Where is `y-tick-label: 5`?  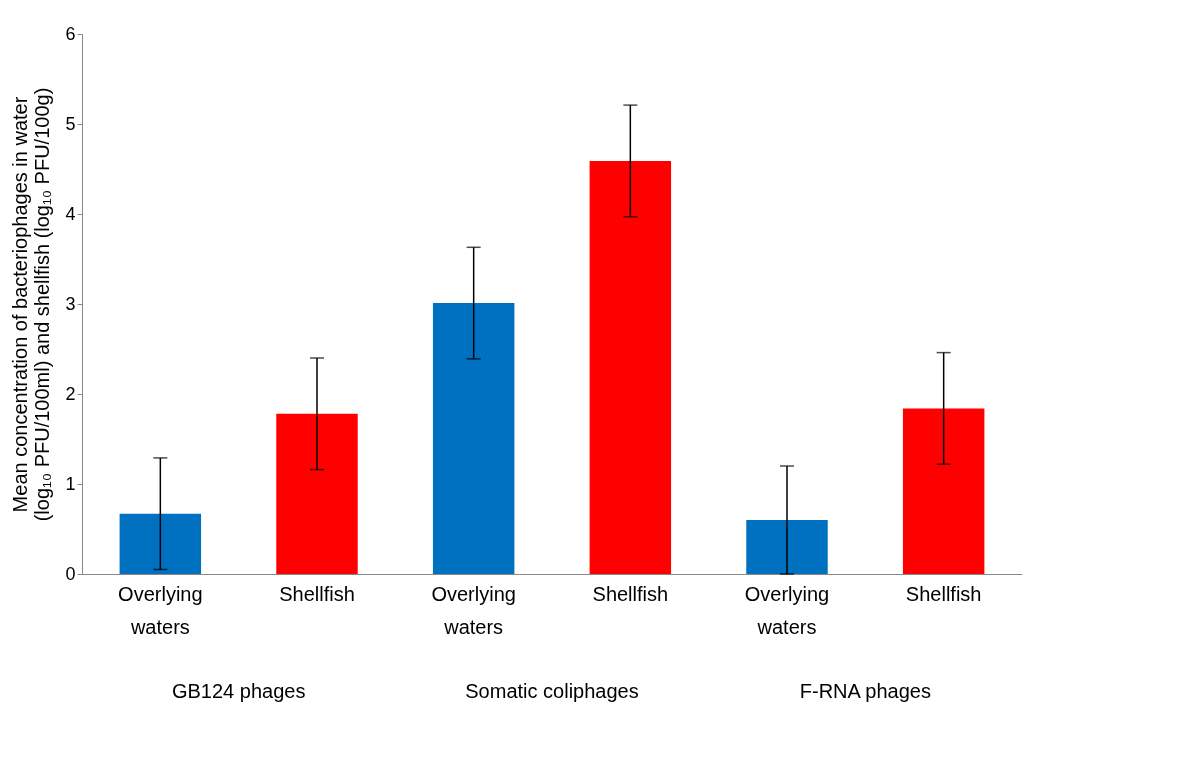
y-tick-label: 5 is located at coordinates (70, 123).